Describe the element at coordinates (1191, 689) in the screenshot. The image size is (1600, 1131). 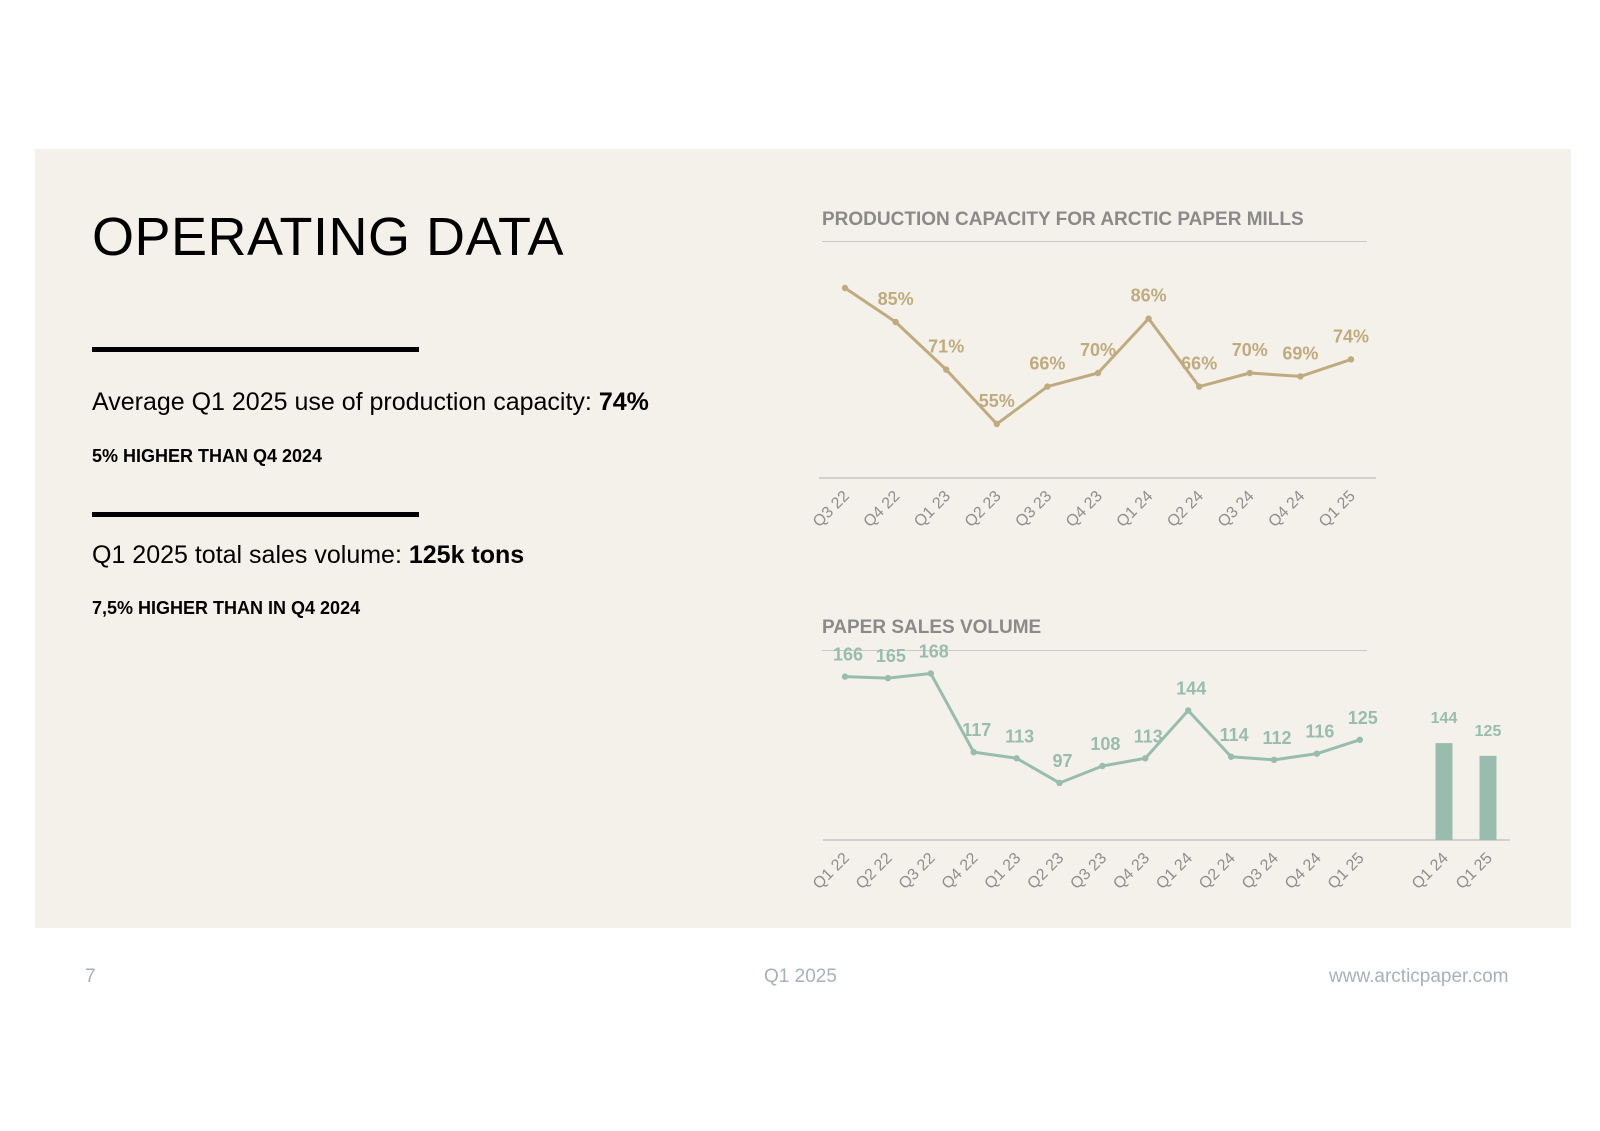
I see `sales-data-label: 144` at that location.